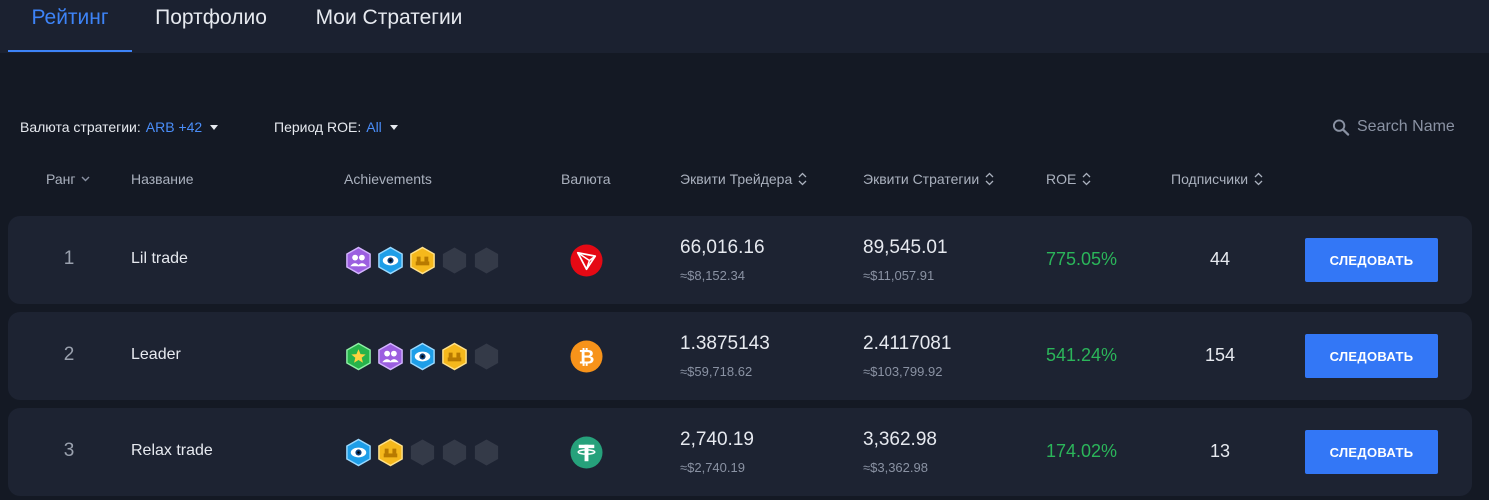 This screenshot has height=500, width=1489. What do you see at coordinates (374, 127) in the screenshot?
I see `period-filter-value: All` at bounding box center [374, 127].